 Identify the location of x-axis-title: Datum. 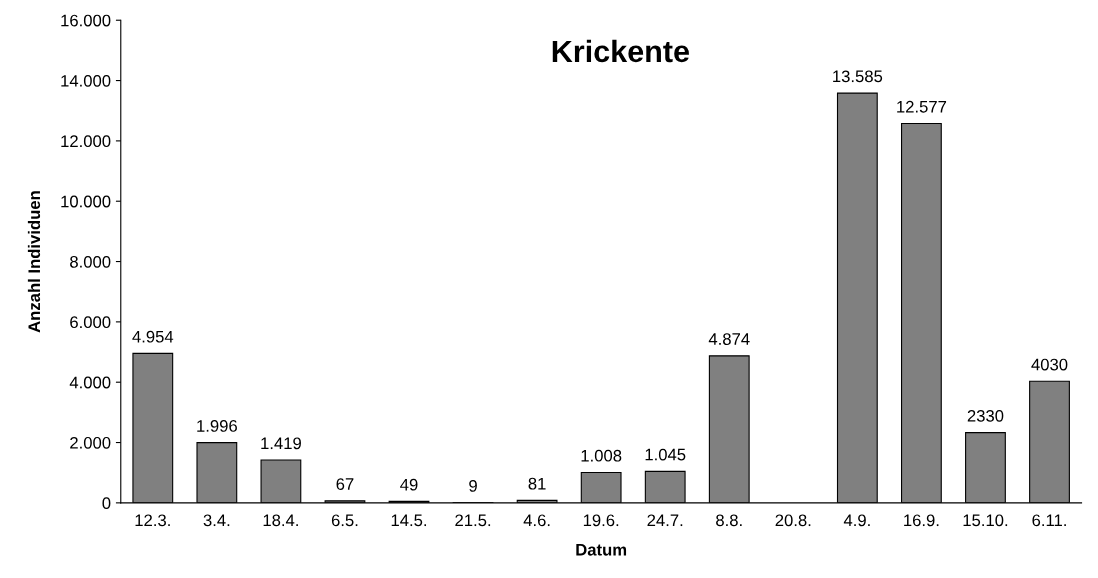
(601, 550).